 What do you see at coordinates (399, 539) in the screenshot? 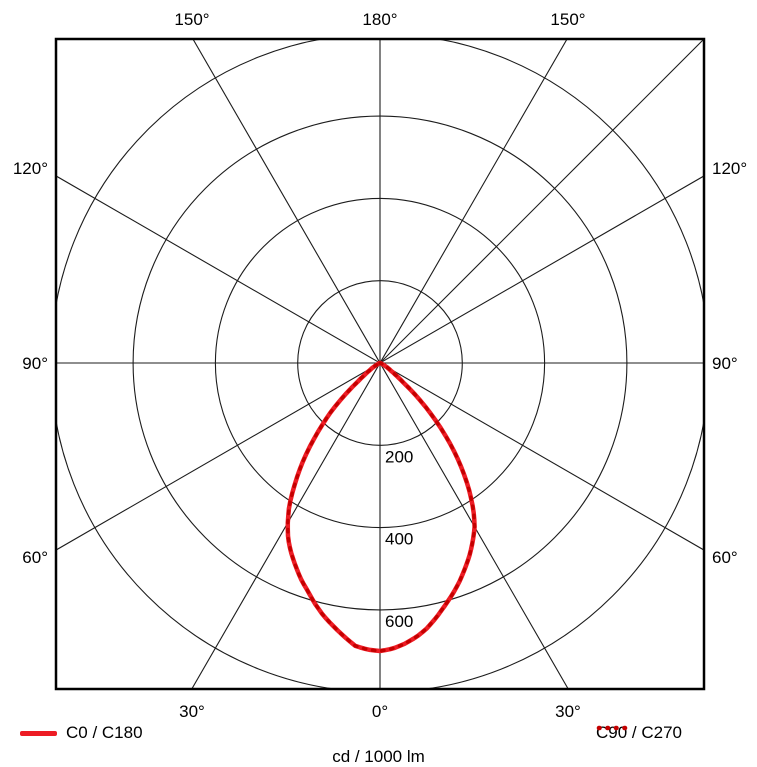
I see `ring-label-400: 400` at bounding box center [399, 539].